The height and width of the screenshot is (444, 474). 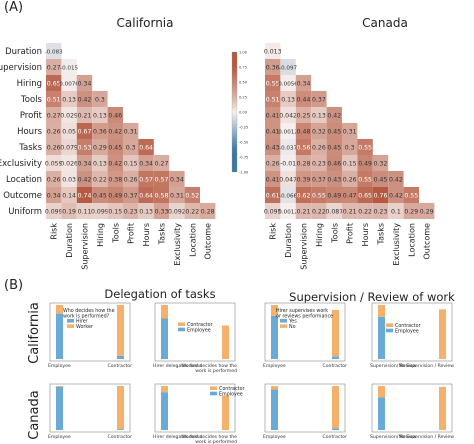 I want to click on category-label: Contractor, so click(x=335, y=437).